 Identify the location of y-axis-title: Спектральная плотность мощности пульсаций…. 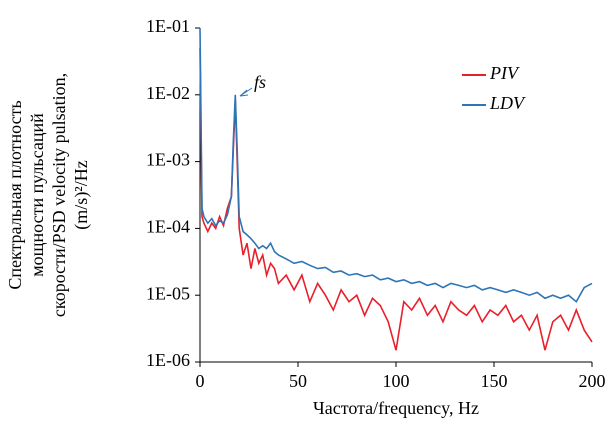
(48, 195).